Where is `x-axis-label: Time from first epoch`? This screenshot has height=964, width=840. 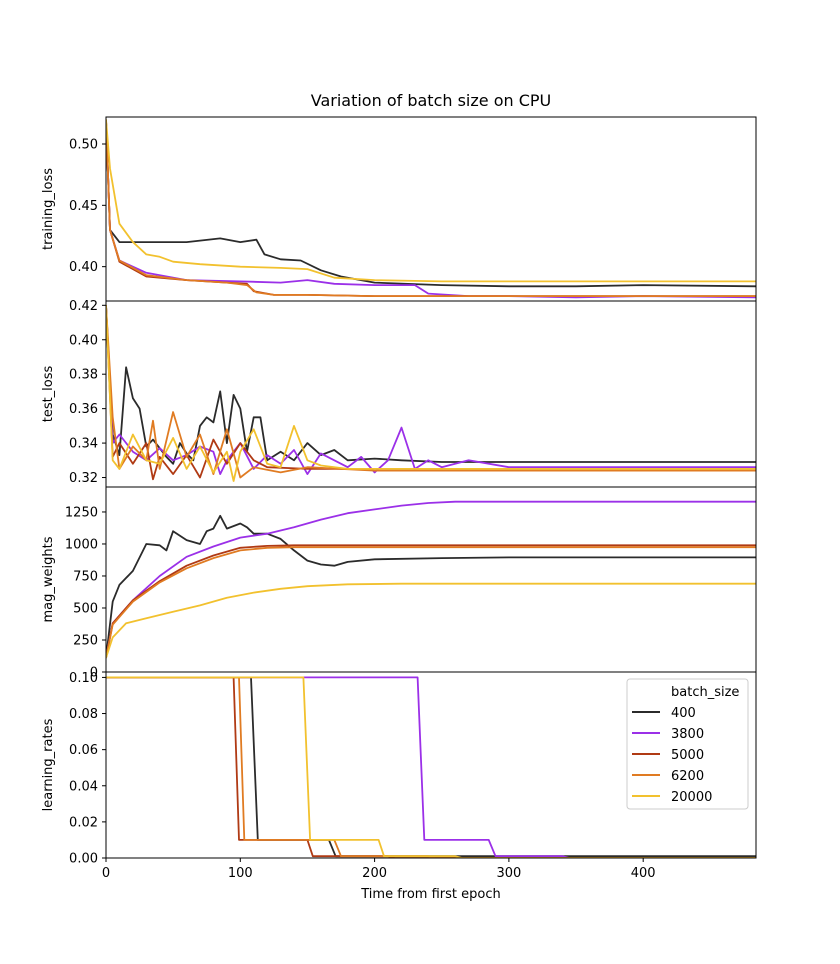
x-axis-label: Time from first epoch is located at coordinates (430, 894).